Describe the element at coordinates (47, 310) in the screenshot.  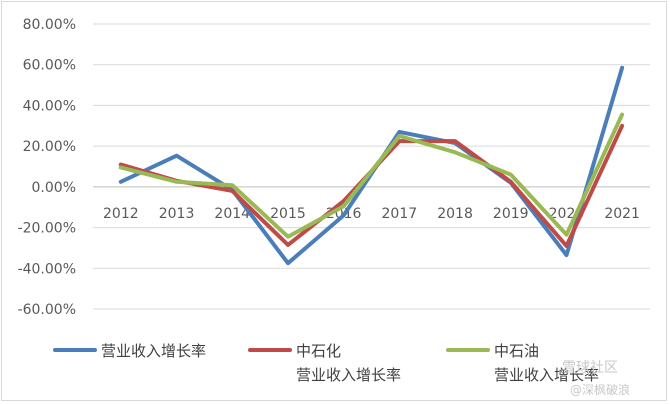
I see `y-tick-label: -60.00%` at that location.